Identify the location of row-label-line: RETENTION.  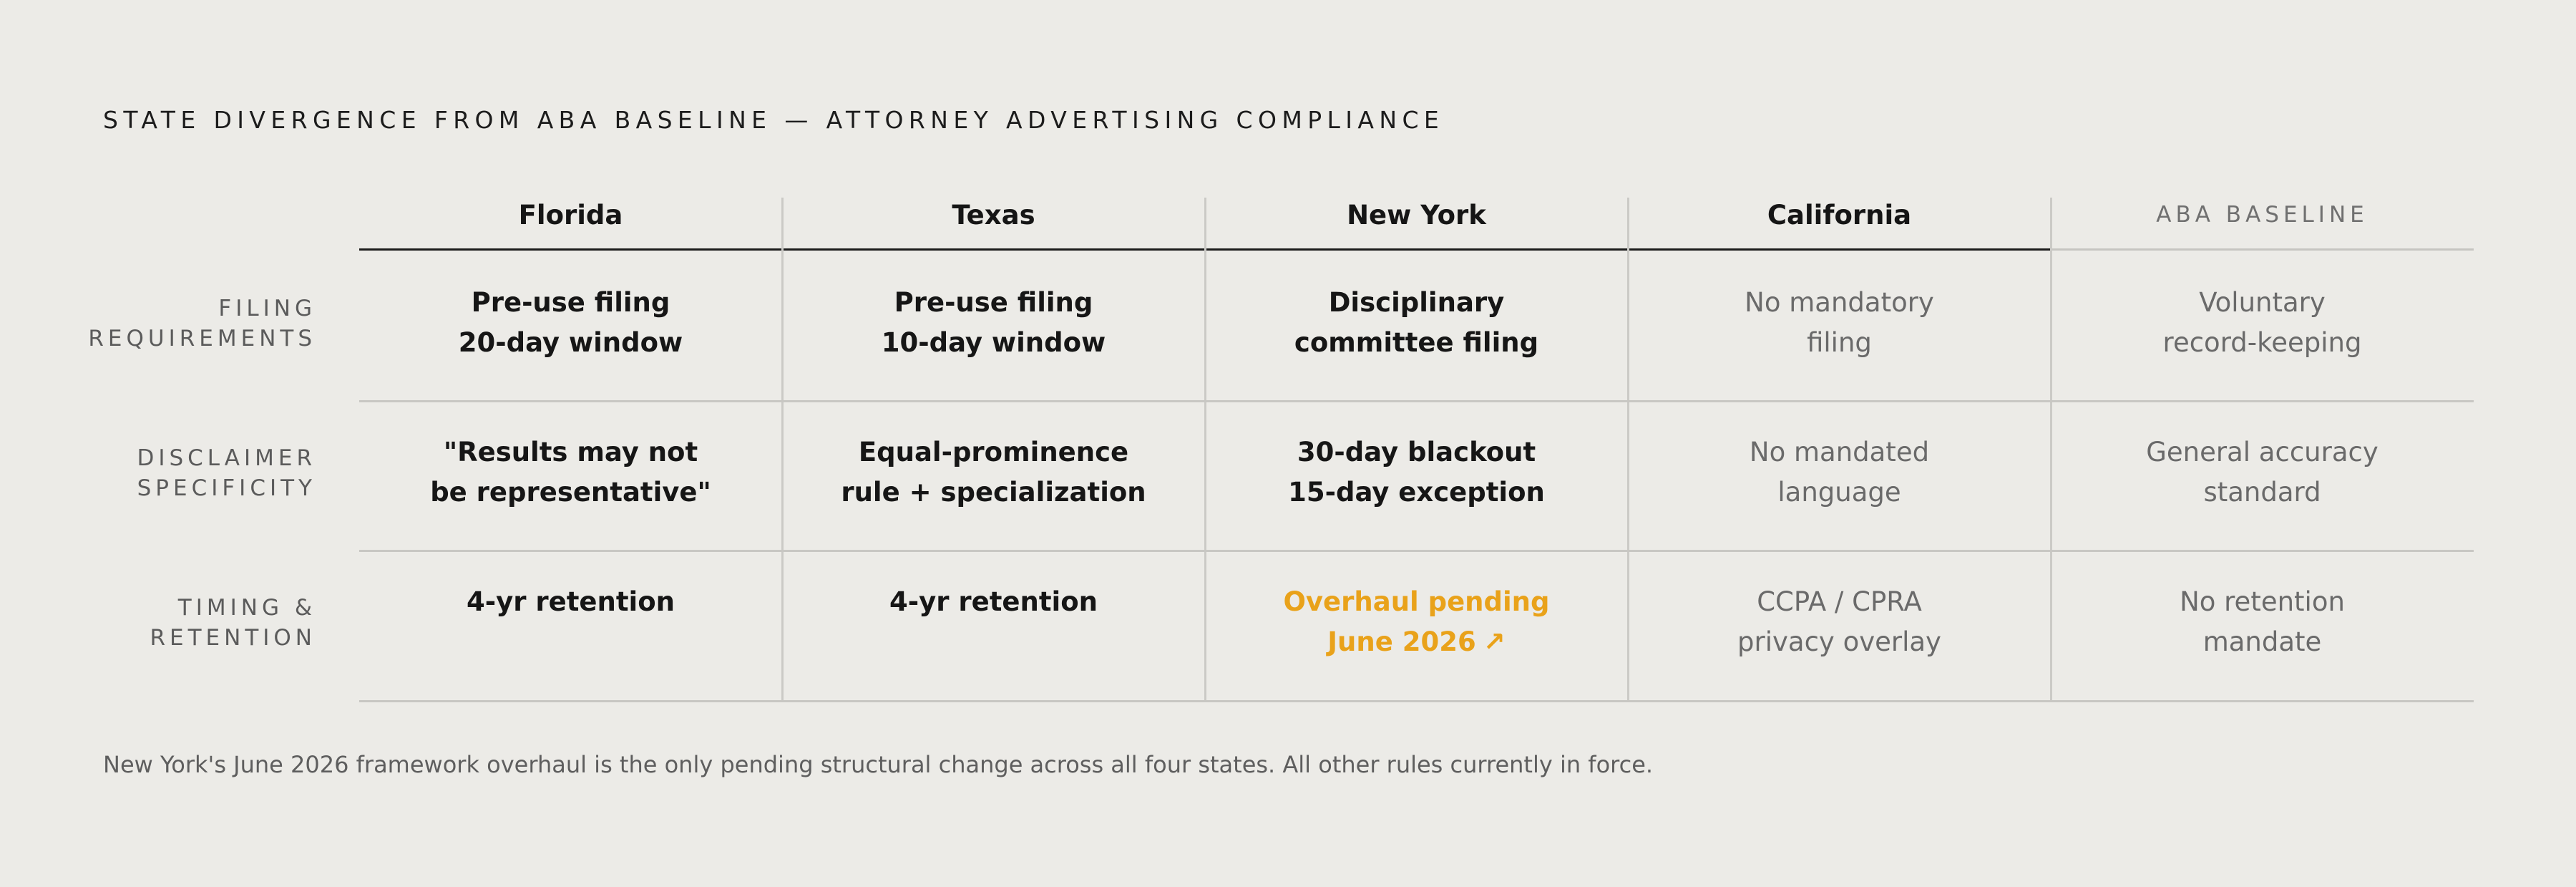
(233, 638).